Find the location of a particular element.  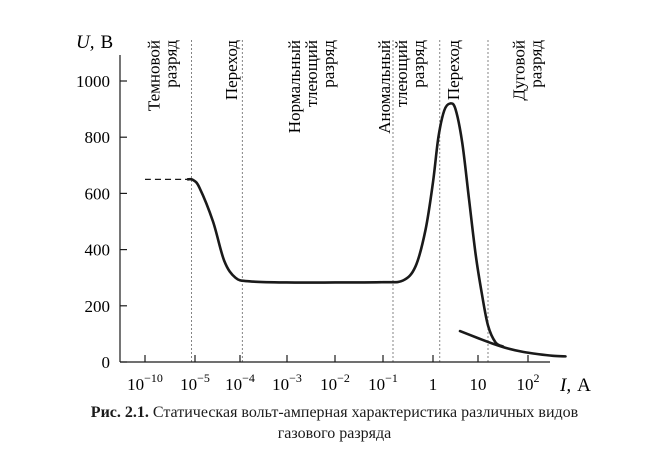

region-label: Дуговойразряд is located at coordinates (528, 70).